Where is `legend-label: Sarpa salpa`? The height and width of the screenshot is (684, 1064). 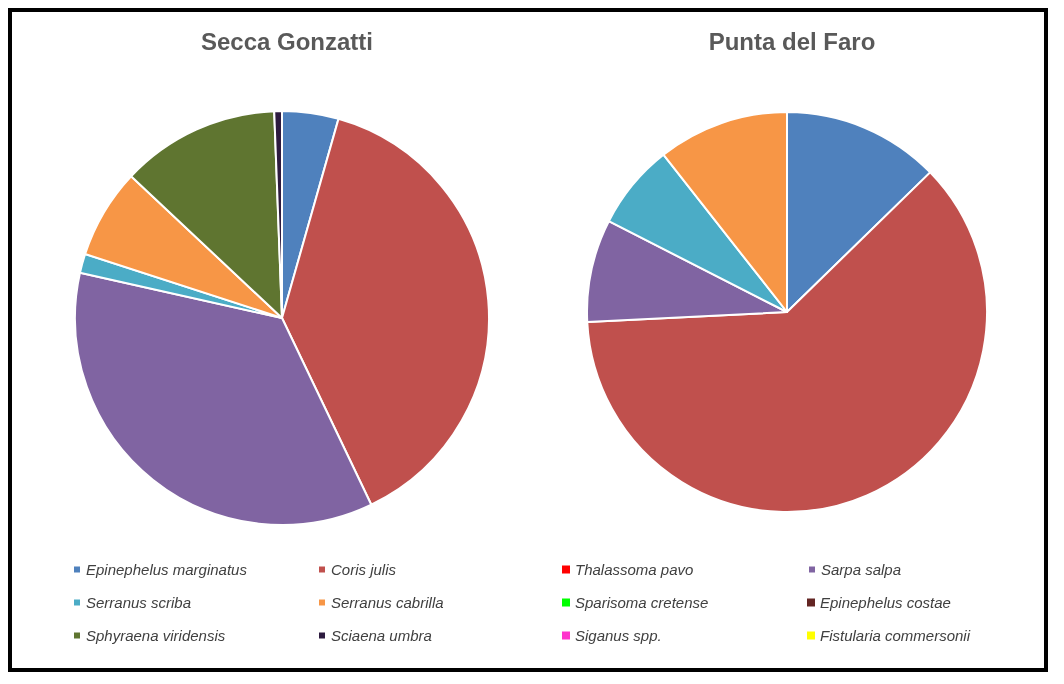 legend-label: Sarpa salpa is located at coordinates (861, 569).